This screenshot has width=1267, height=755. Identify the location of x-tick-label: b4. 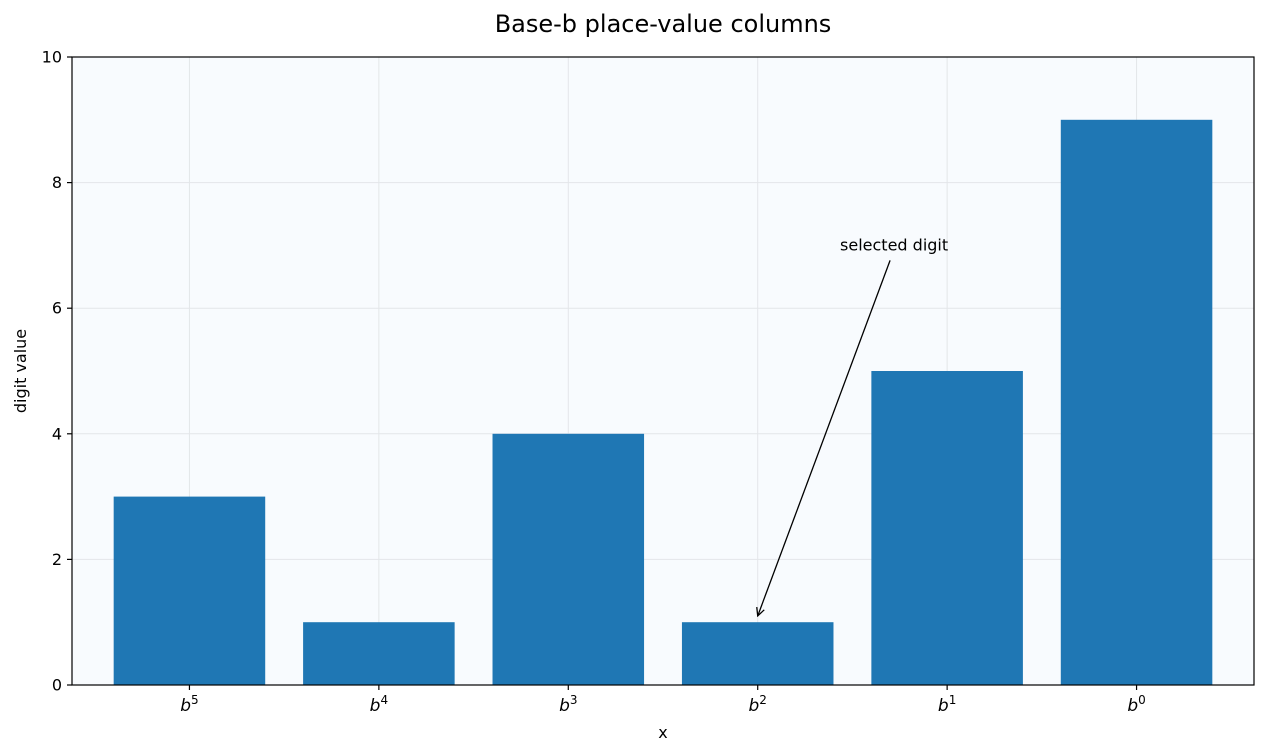
(379, 704).